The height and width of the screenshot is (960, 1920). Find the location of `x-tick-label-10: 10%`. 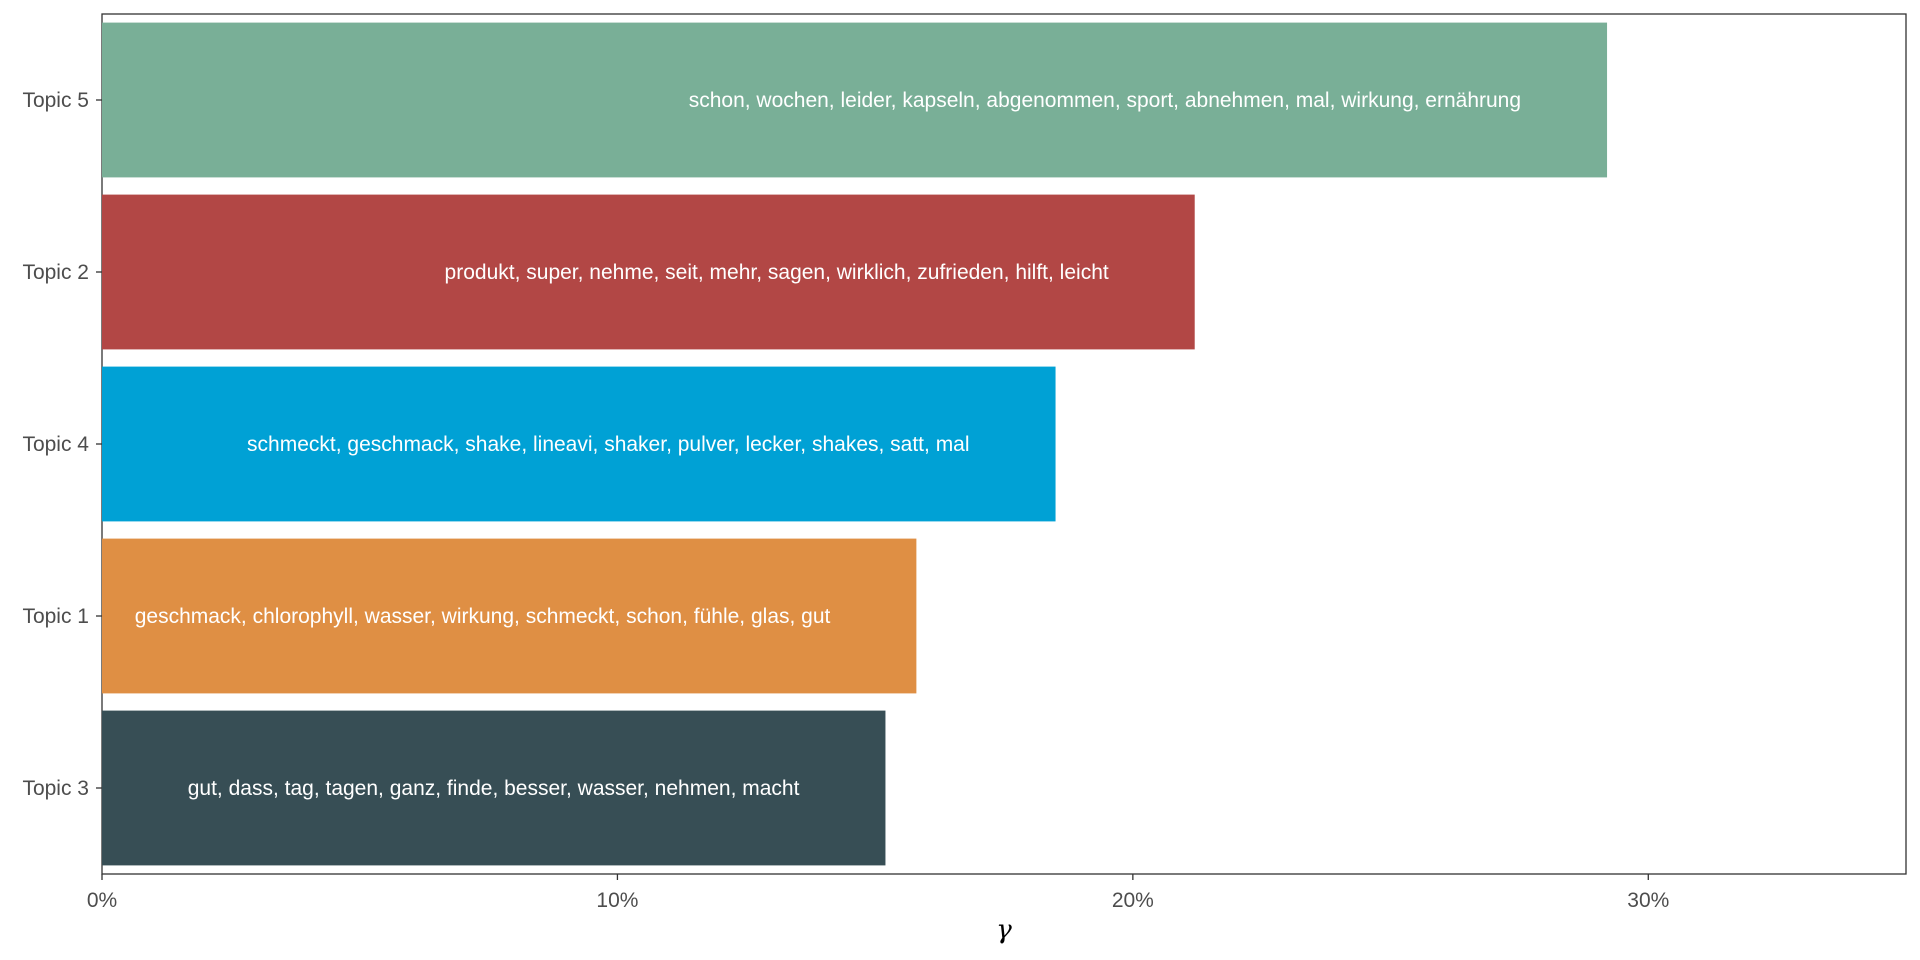

x-tick-label-10: 10% is located at coordinates (617, 900).